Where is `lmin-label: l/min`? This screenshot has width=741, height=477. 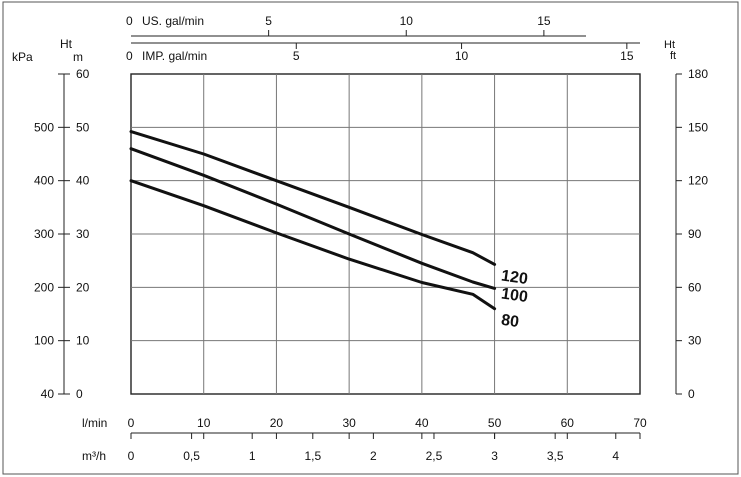 lmin-label: l/min is located at coordinates (94, 423).